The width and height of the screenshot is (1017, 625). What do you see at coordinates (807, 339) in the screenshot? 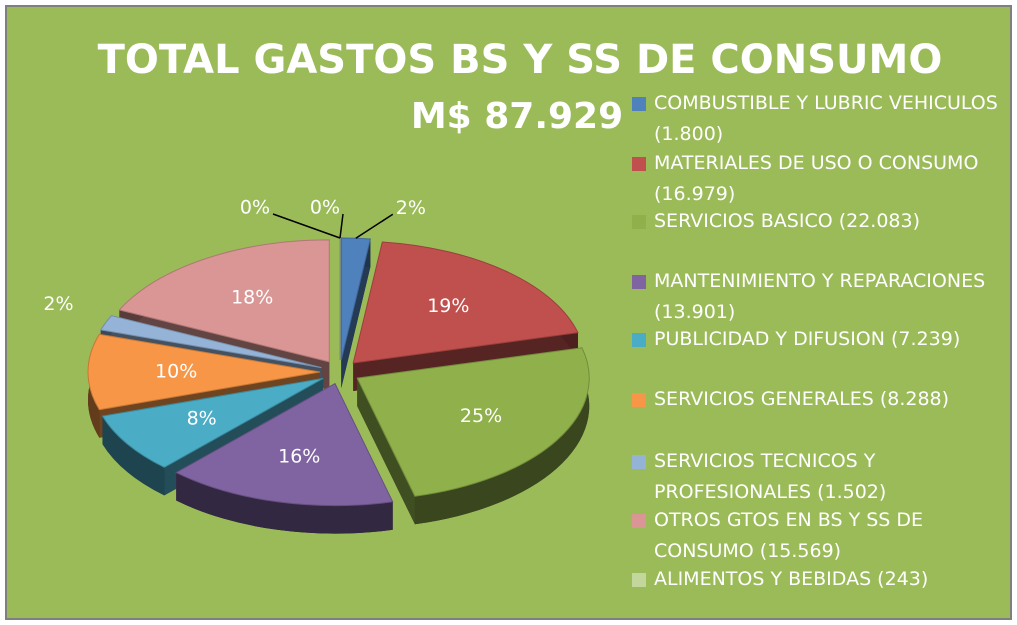
I see `legend-label: PUBLICIDAD Y DIFUSION (7.239)` at bounding box center [807, 339].